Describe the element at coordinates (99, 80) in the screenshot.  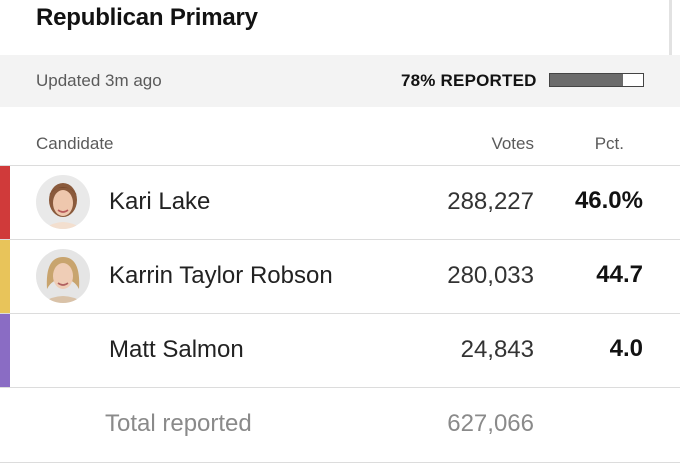
I see `updated-time: Updated 3m ago` at that location.